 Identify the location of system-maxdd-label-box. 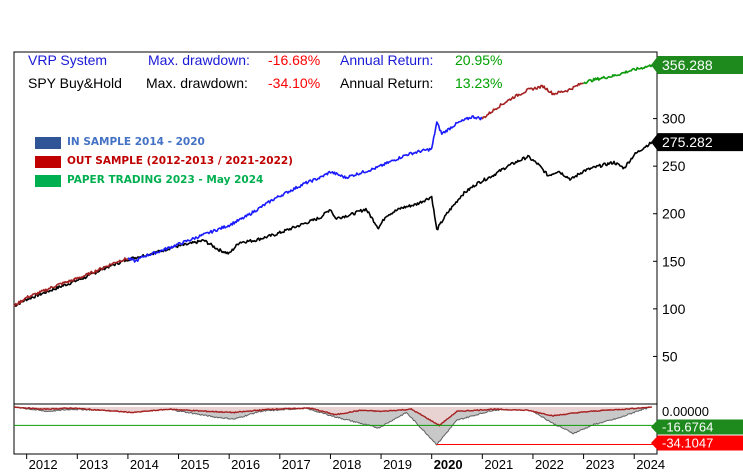
(697, 427).